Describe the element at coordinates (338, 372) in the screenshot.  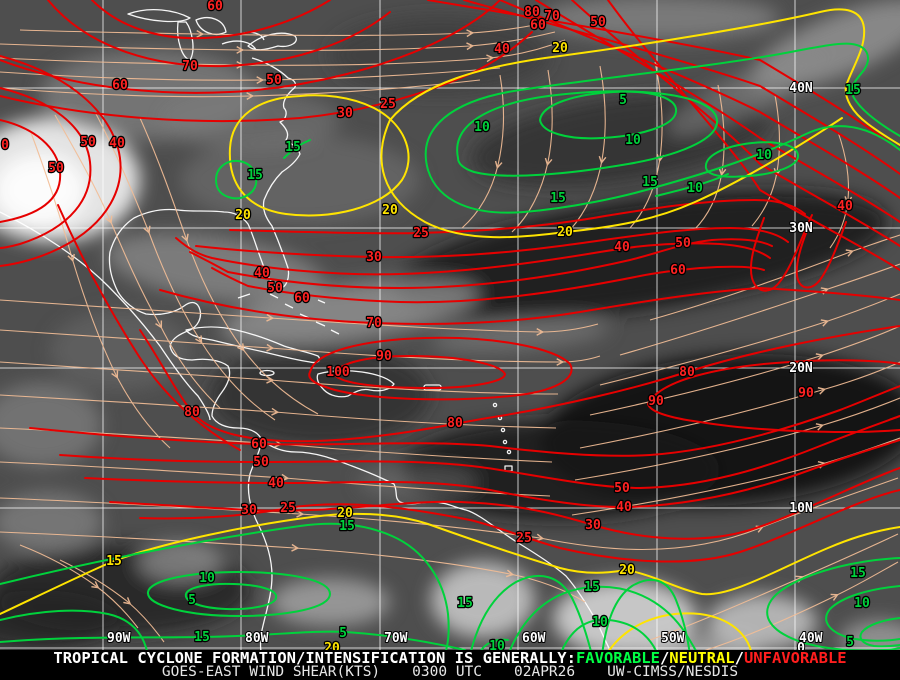
I see `contour-label-red: 100` at that location.